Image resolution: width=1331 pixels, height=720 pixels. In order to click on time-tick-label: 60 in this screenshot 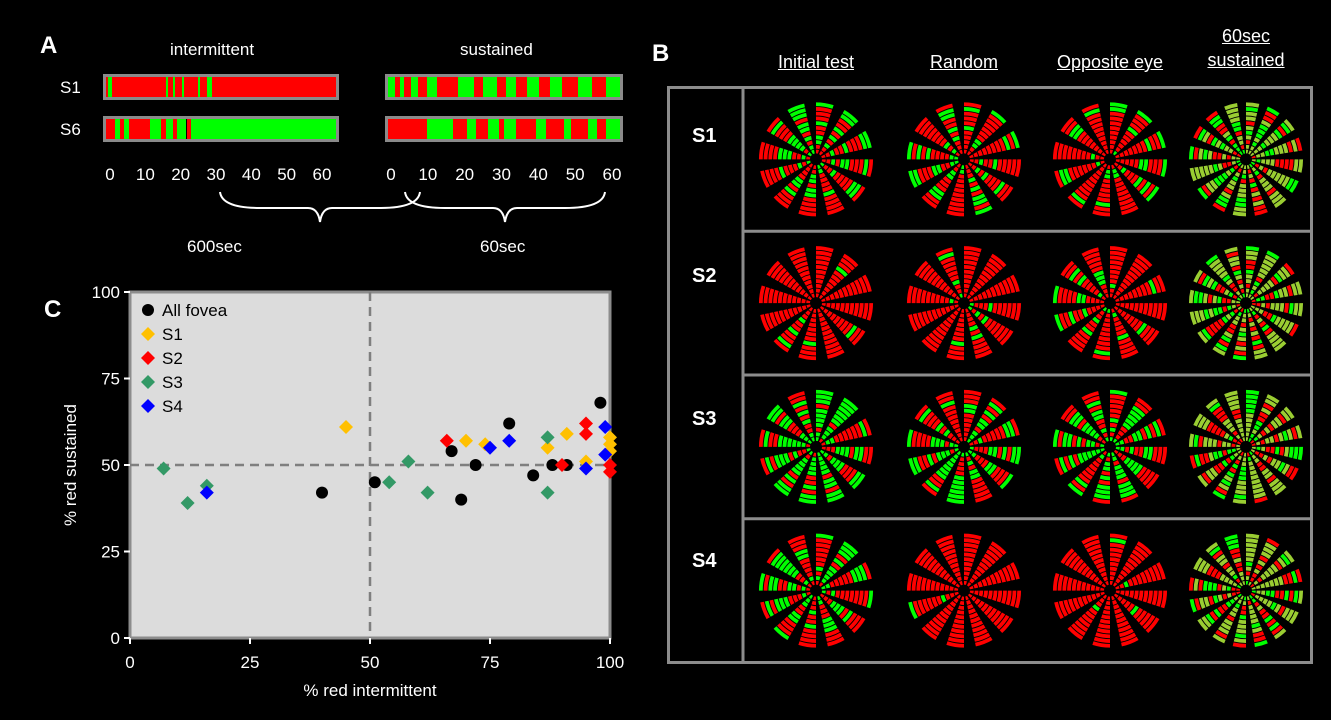, I will do `click(322, 174)`.